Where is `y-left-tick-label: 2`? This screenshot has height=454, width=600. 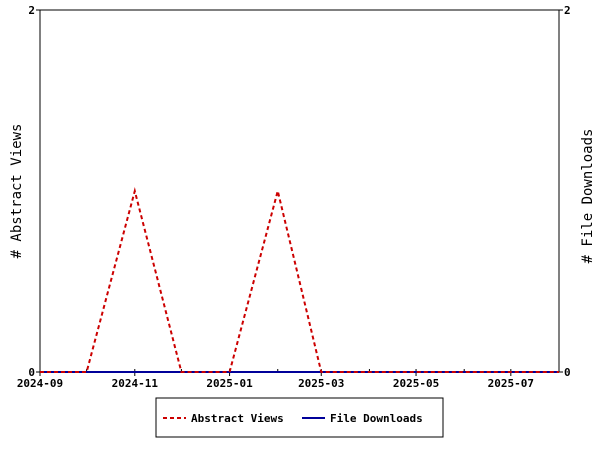
y-left-tick-label: 2 is located at coordinates (31, 10).